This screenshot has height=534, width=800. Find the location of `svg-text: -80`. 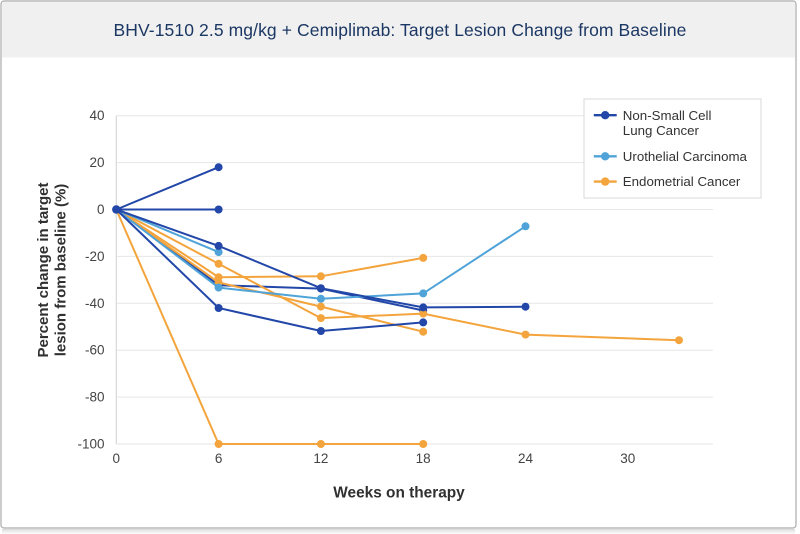

svg-text: -80 is located at coordinates (95, 397).